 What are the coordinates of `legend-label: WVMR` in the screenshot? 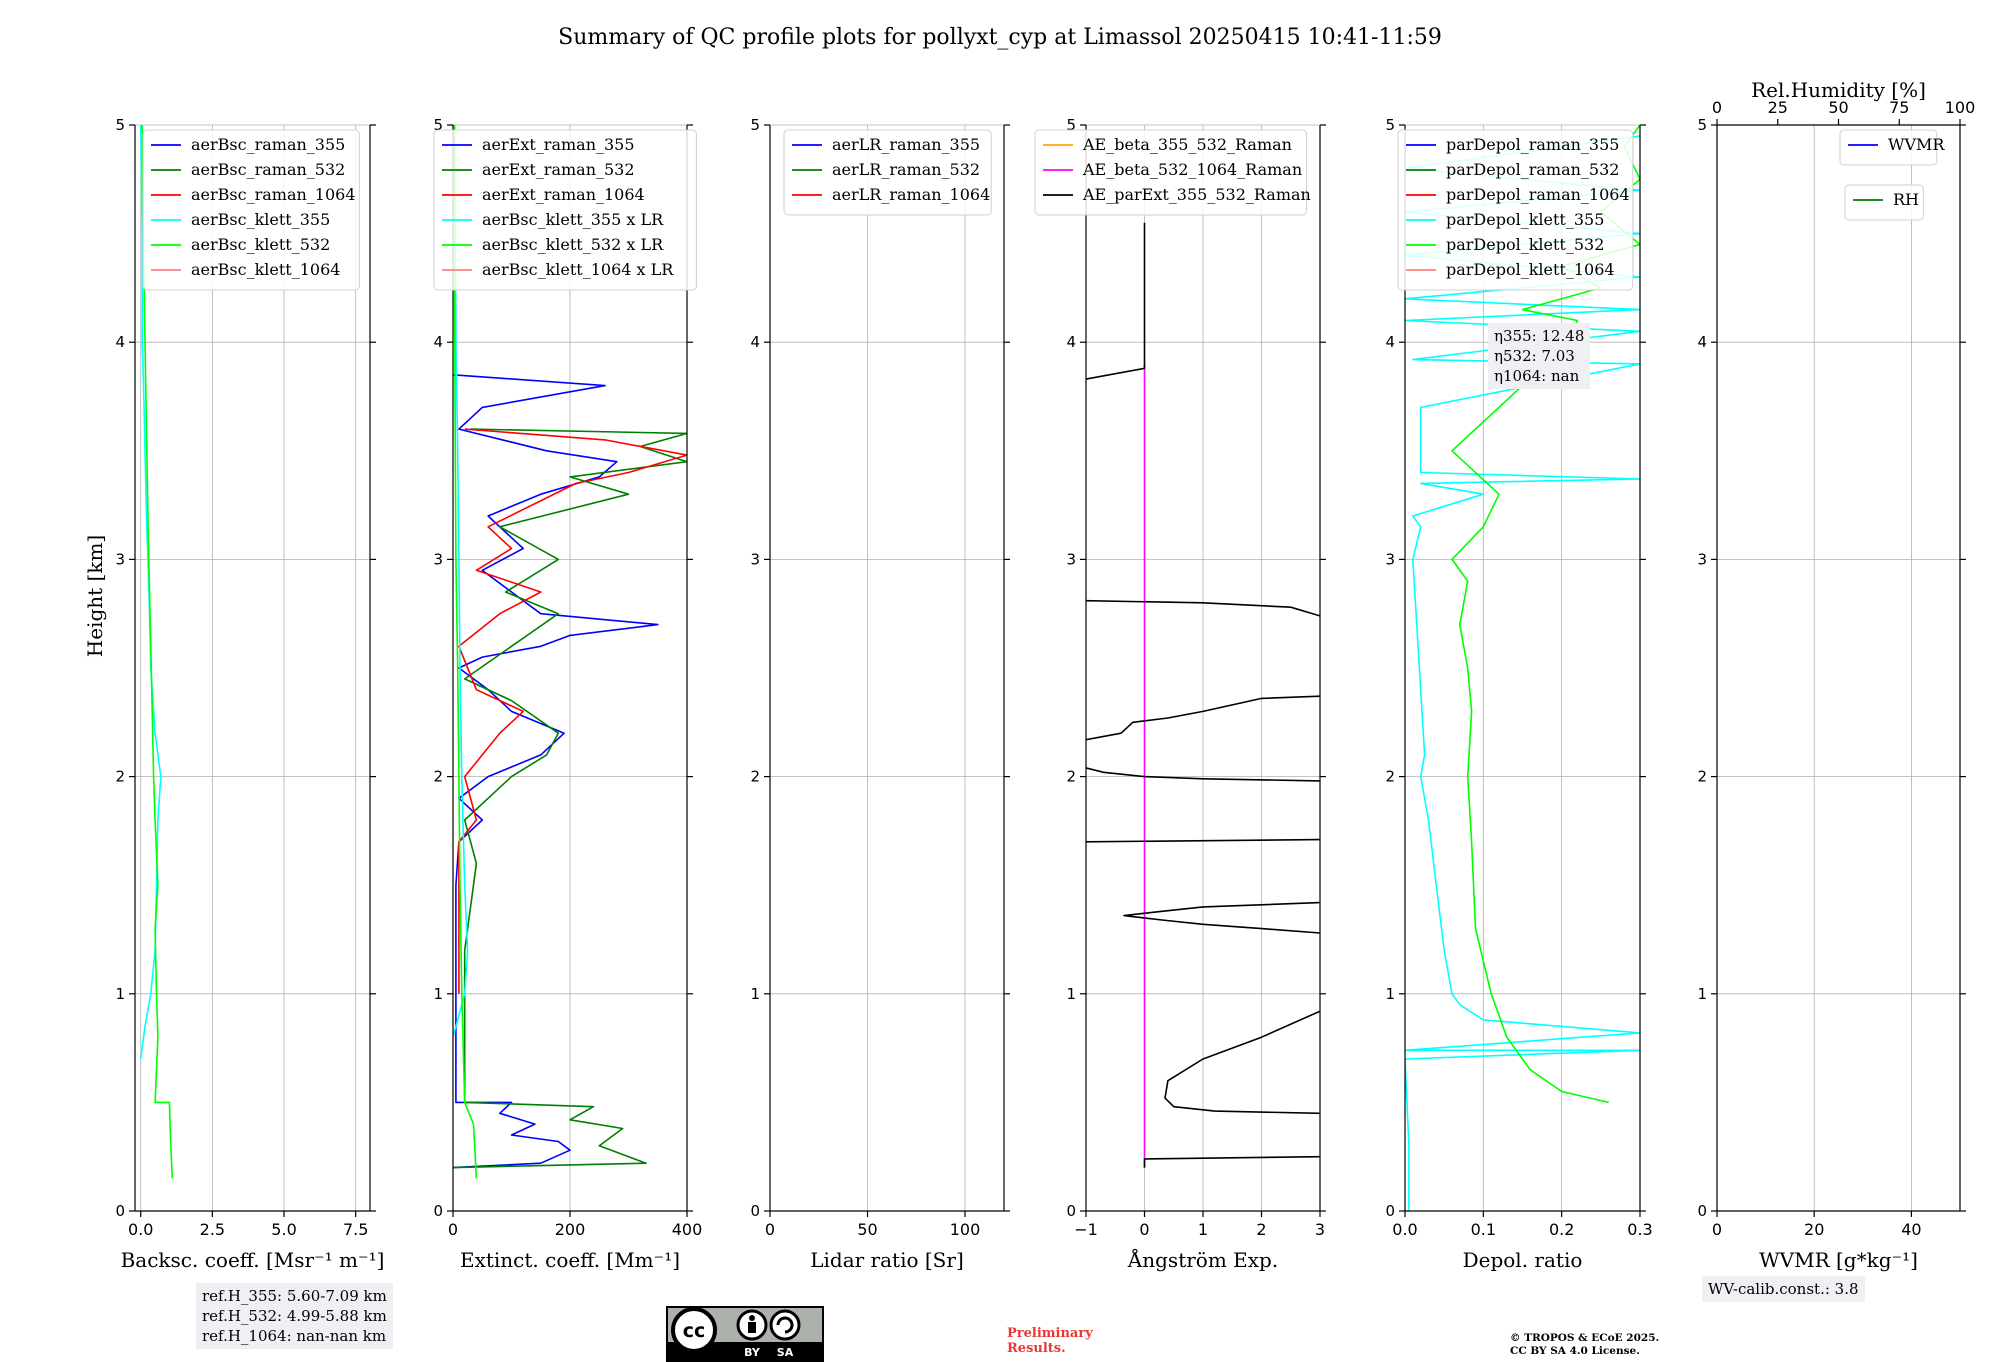 It's located at (1916, 144).